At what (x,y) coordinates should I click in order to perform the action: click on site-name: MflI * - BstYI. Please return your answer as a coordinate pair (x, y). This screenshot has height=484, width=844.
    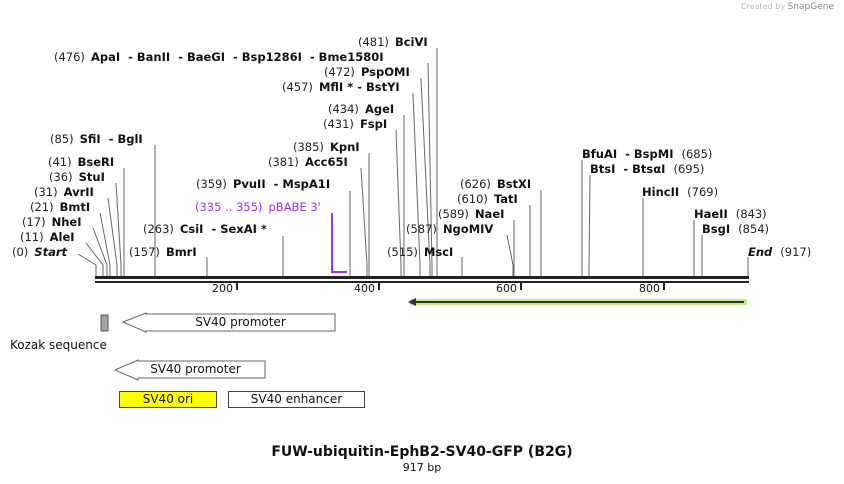
    Looking at the image, I should click on (359, 87).